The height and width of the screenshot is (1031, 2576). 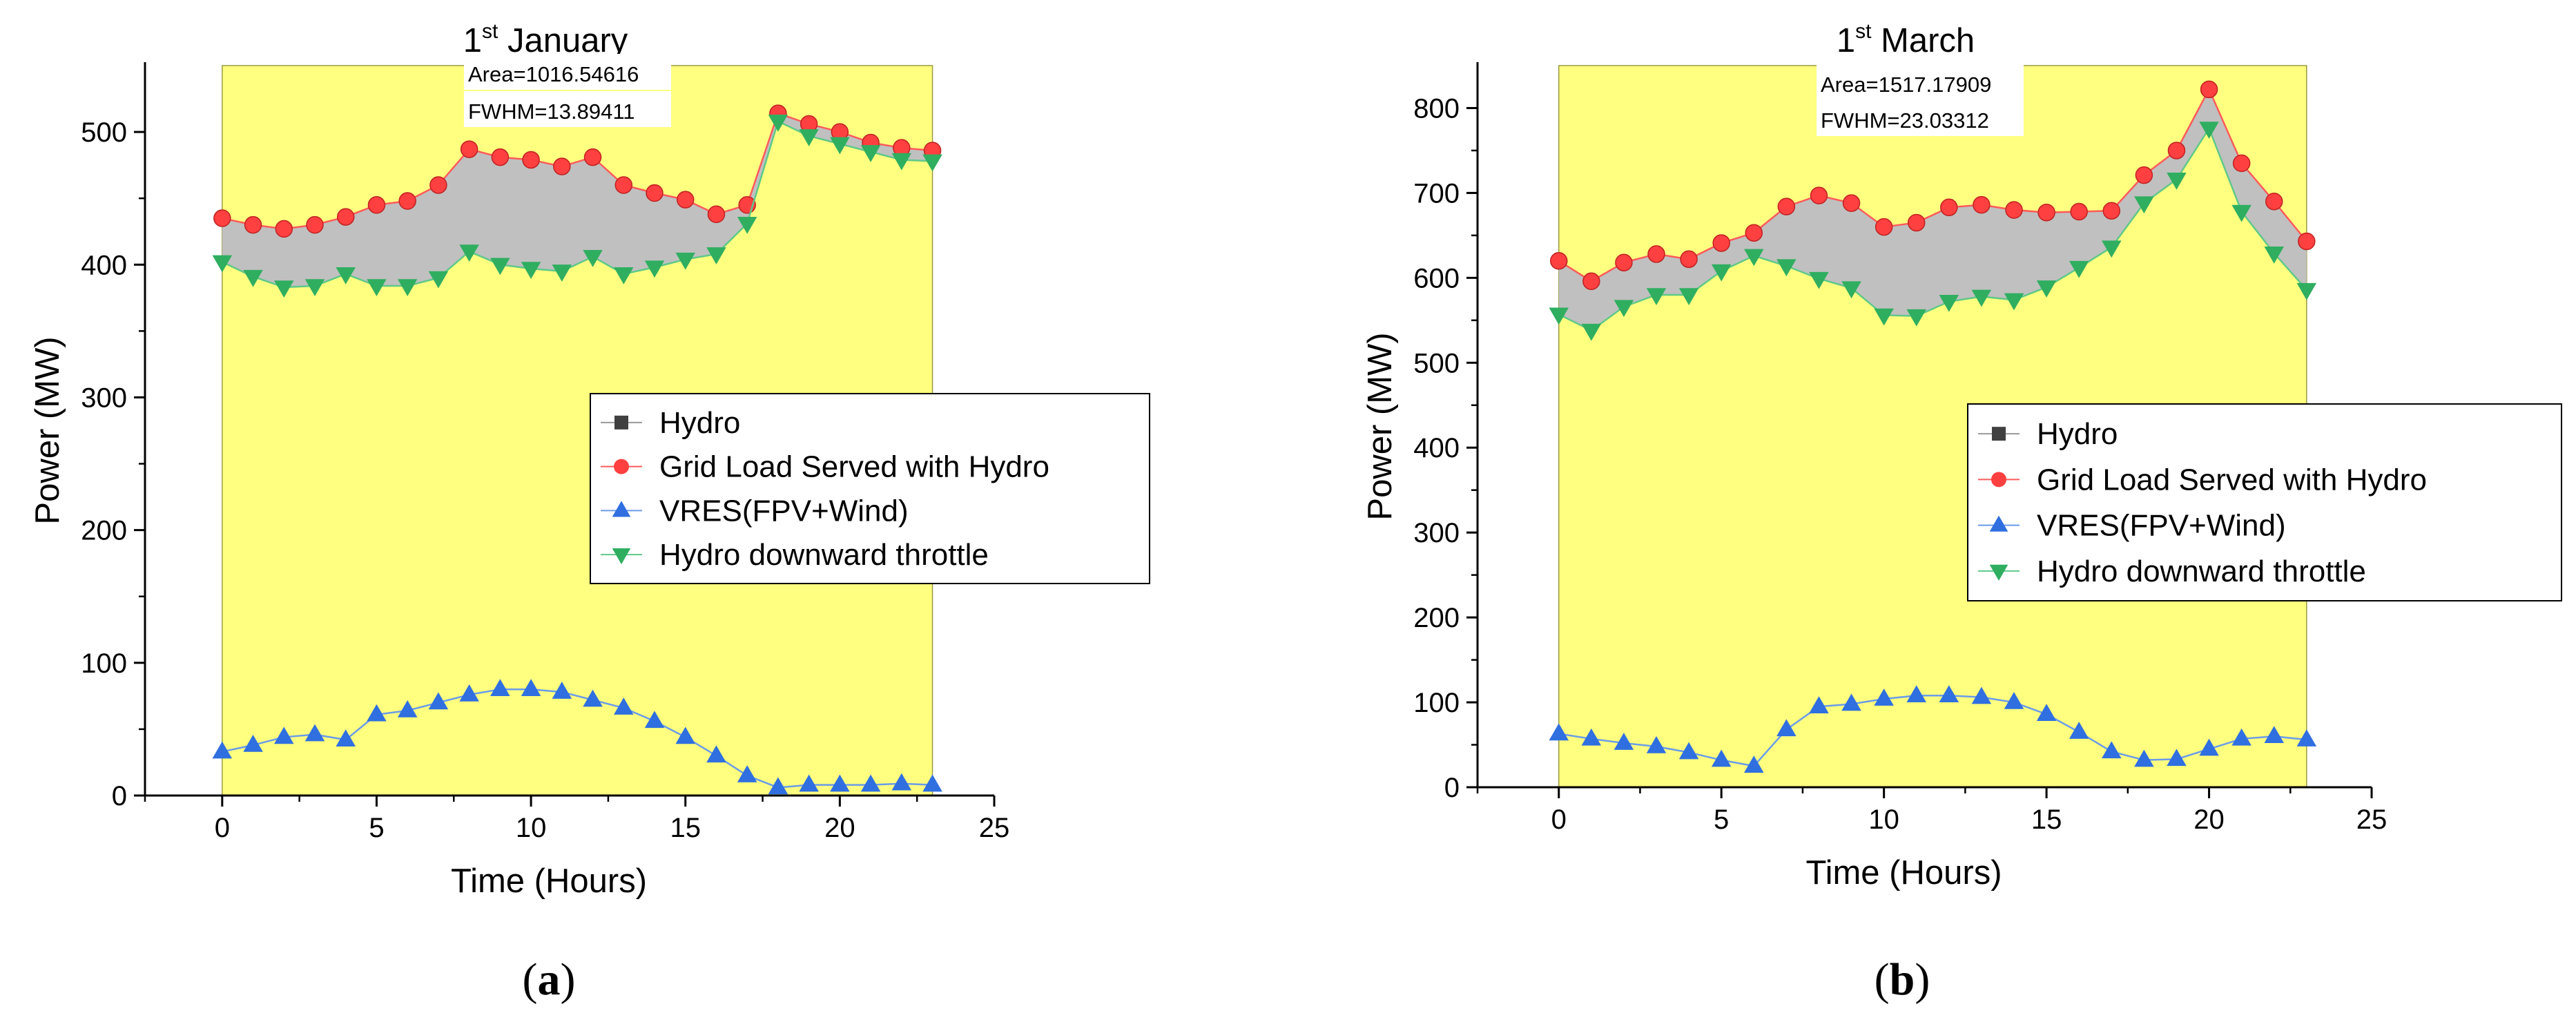 I want to click on x-tick-label: 10, so click(x=1883, y=819).